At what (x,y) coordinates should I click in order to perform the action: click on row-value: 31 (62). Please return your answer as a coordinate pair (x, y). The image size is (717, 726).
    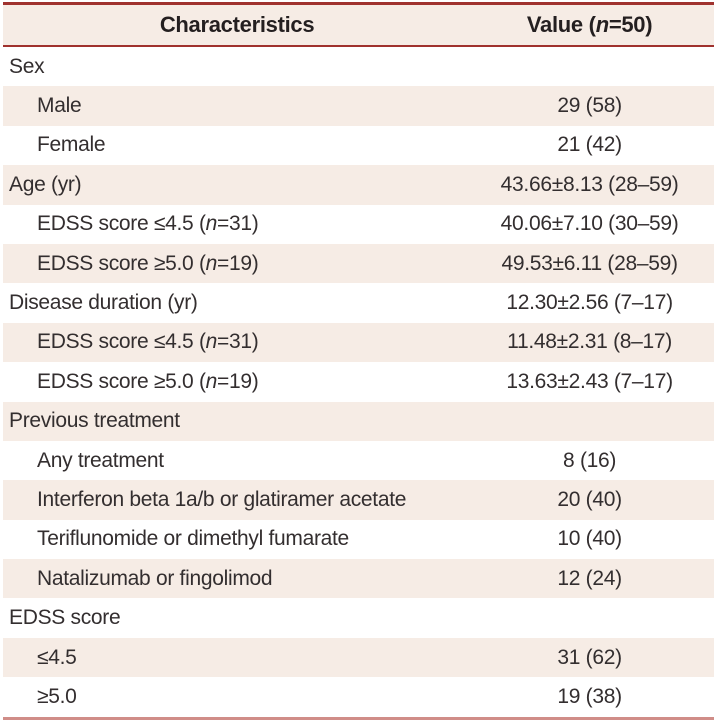
    Looking at the image, I should click on (589, 657).